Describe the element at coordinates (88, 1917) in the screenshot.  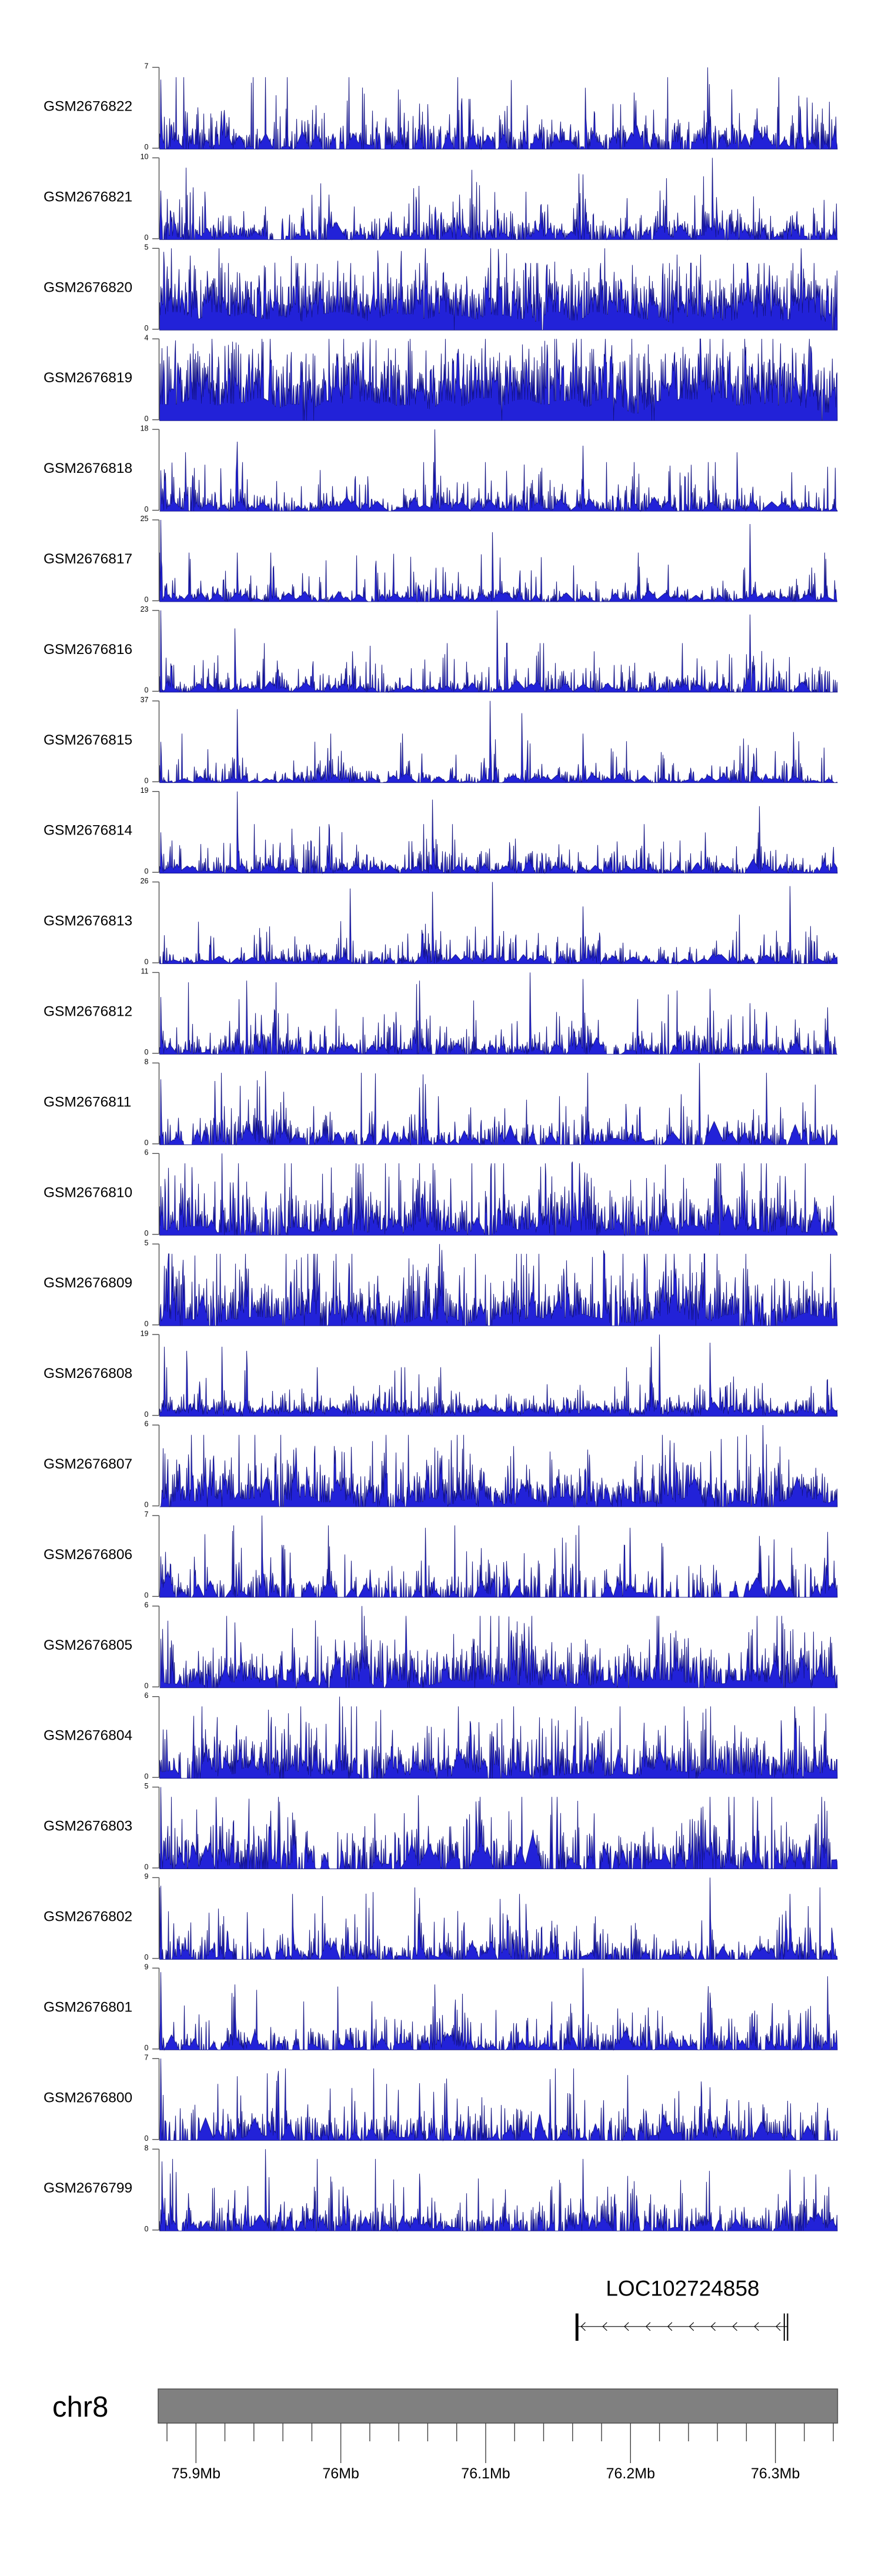
I see `svg-text: GSM2676802` at that location.